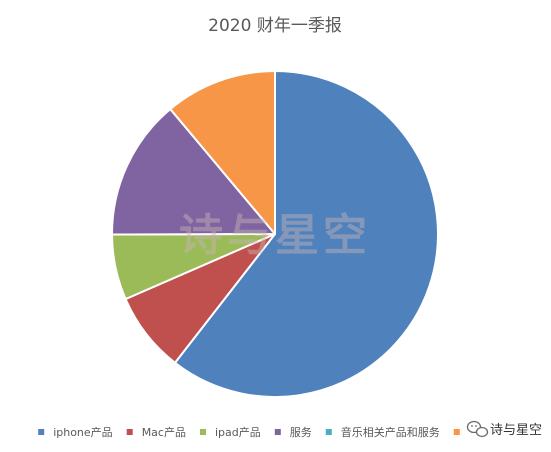 The image size is (551, 452). I want to click on legend-item-4: 音乐相关产品和服务, so click(382, 432).